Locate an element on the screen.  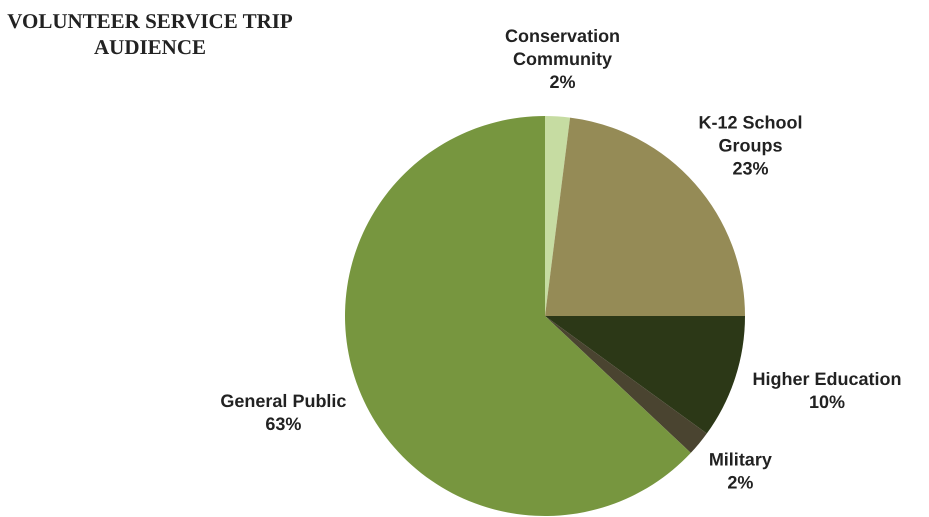
chart-title: VOLUNTEER SERVICE TRIP AUDIENCE is located at coordinates (150, 34).